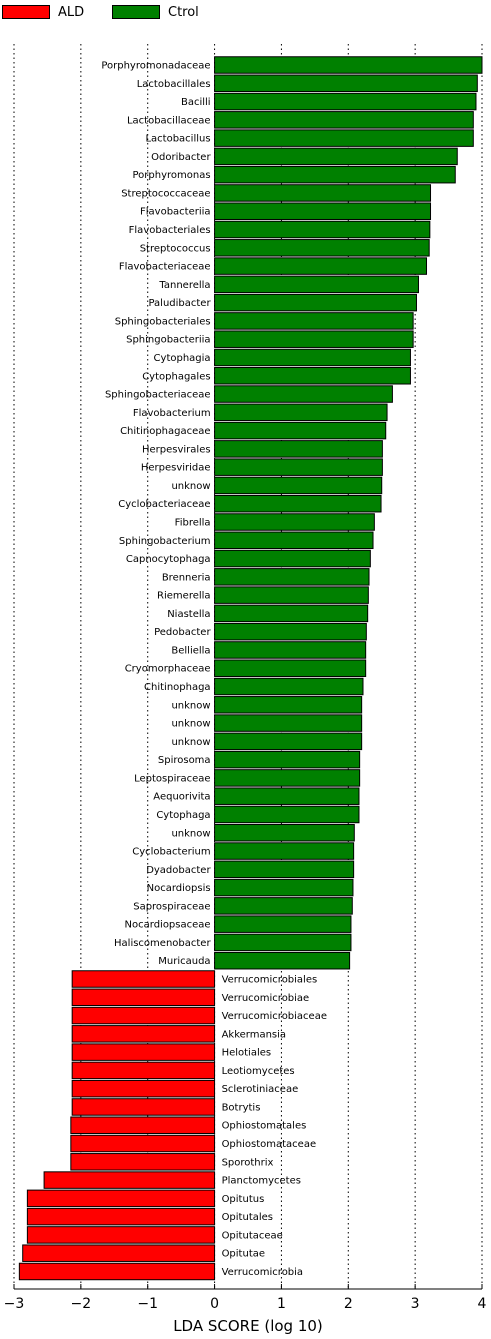  What do you see at coordinates (482, 1304) in the screenshot?
I see `x-tick-label: 4` at bounding box center [482, 1304].